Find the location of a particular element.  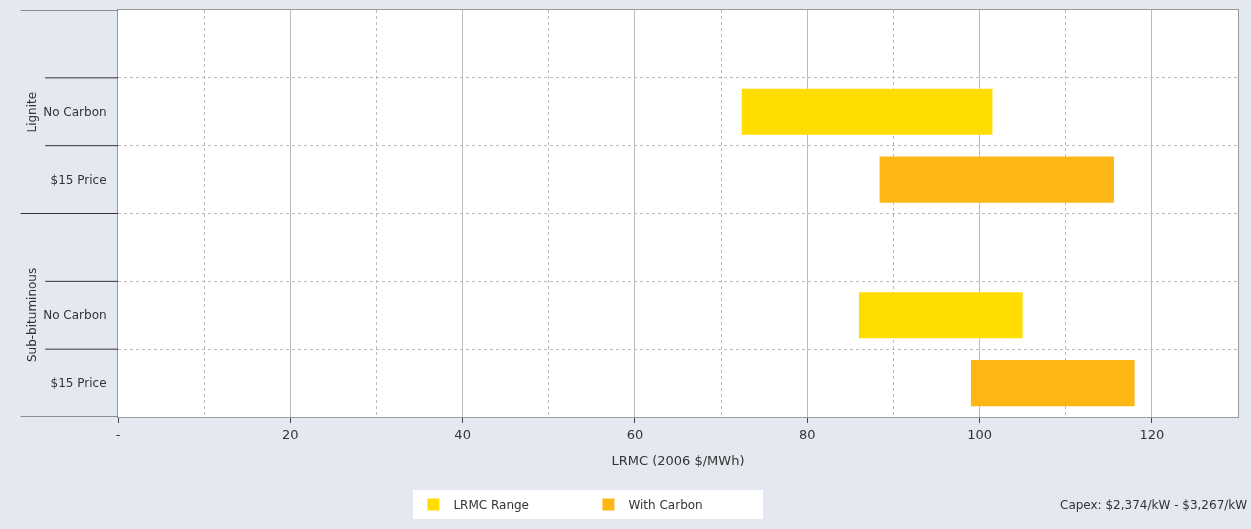

text: Sub-bituminous is located at coordinates (31, 315).